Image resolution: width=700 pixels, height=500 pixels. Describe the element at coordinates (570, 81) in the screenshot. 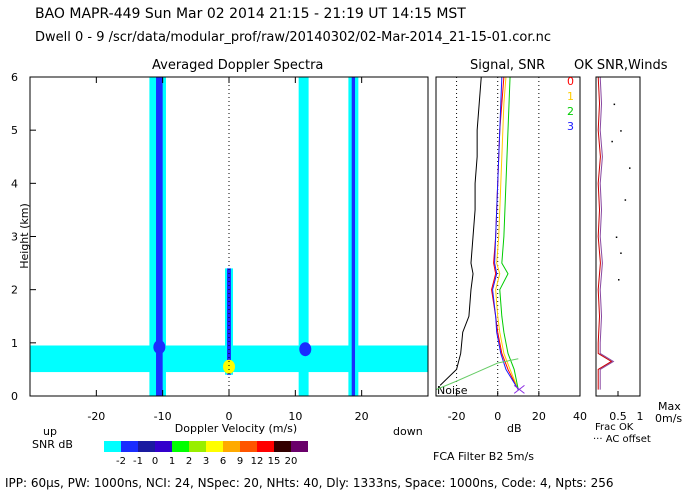

I see `snr-legend-item: 0` at that location.